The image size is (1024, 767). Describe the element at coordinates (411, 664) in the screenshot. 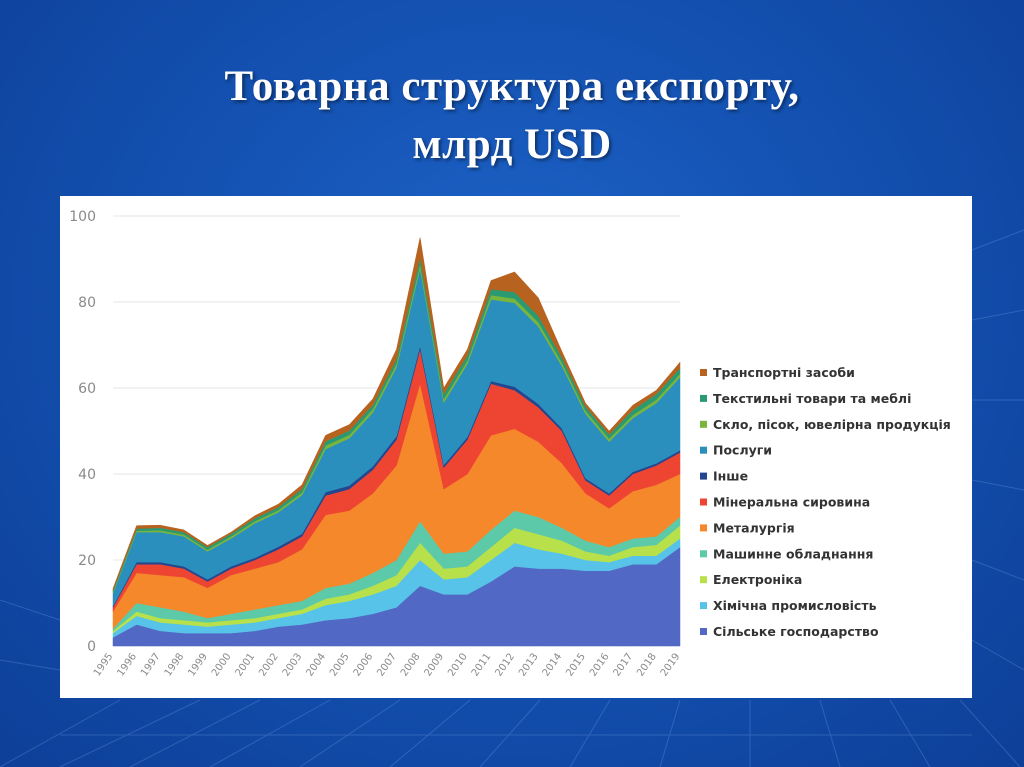

I see `x-tick-label: 2008` at that location.